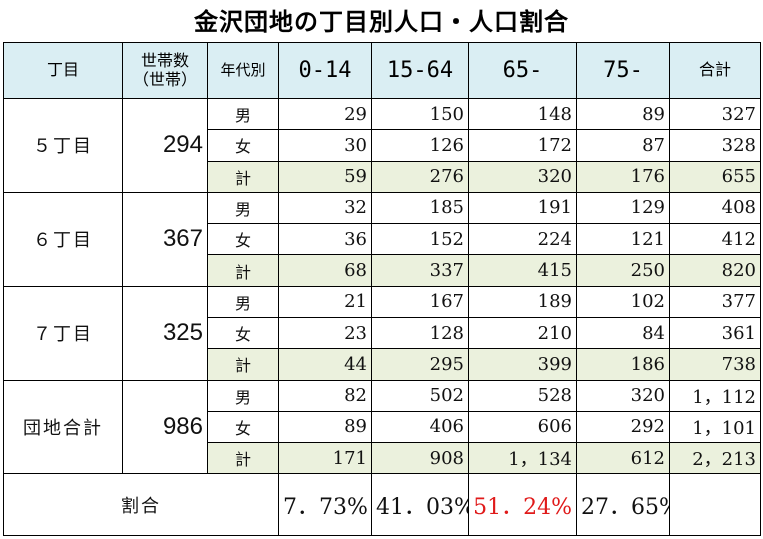 The width and height of the screenshot is (763, 539). Describe the element at coordinates (623, 504) in the screenshot. I see `ratio-age-75: 27．65%` at that location.